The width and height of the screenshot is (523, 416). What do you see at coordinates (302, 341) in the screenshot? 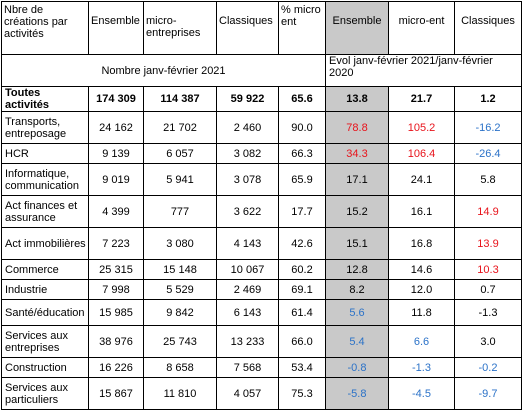
I see `pct-micro-cell: 66.0` at bounding box center [302, 341].